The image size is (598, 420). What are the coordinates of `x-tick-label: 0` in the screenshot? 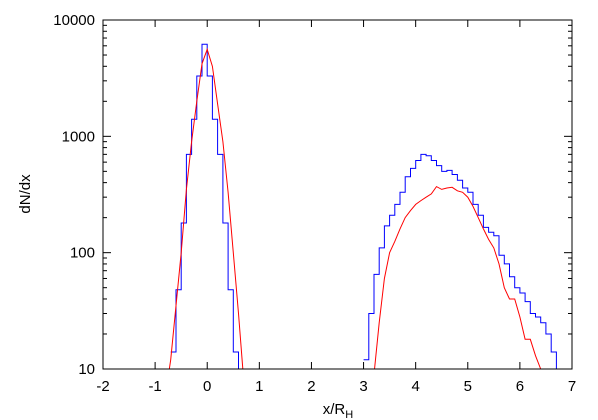 It's located at (207, 386).